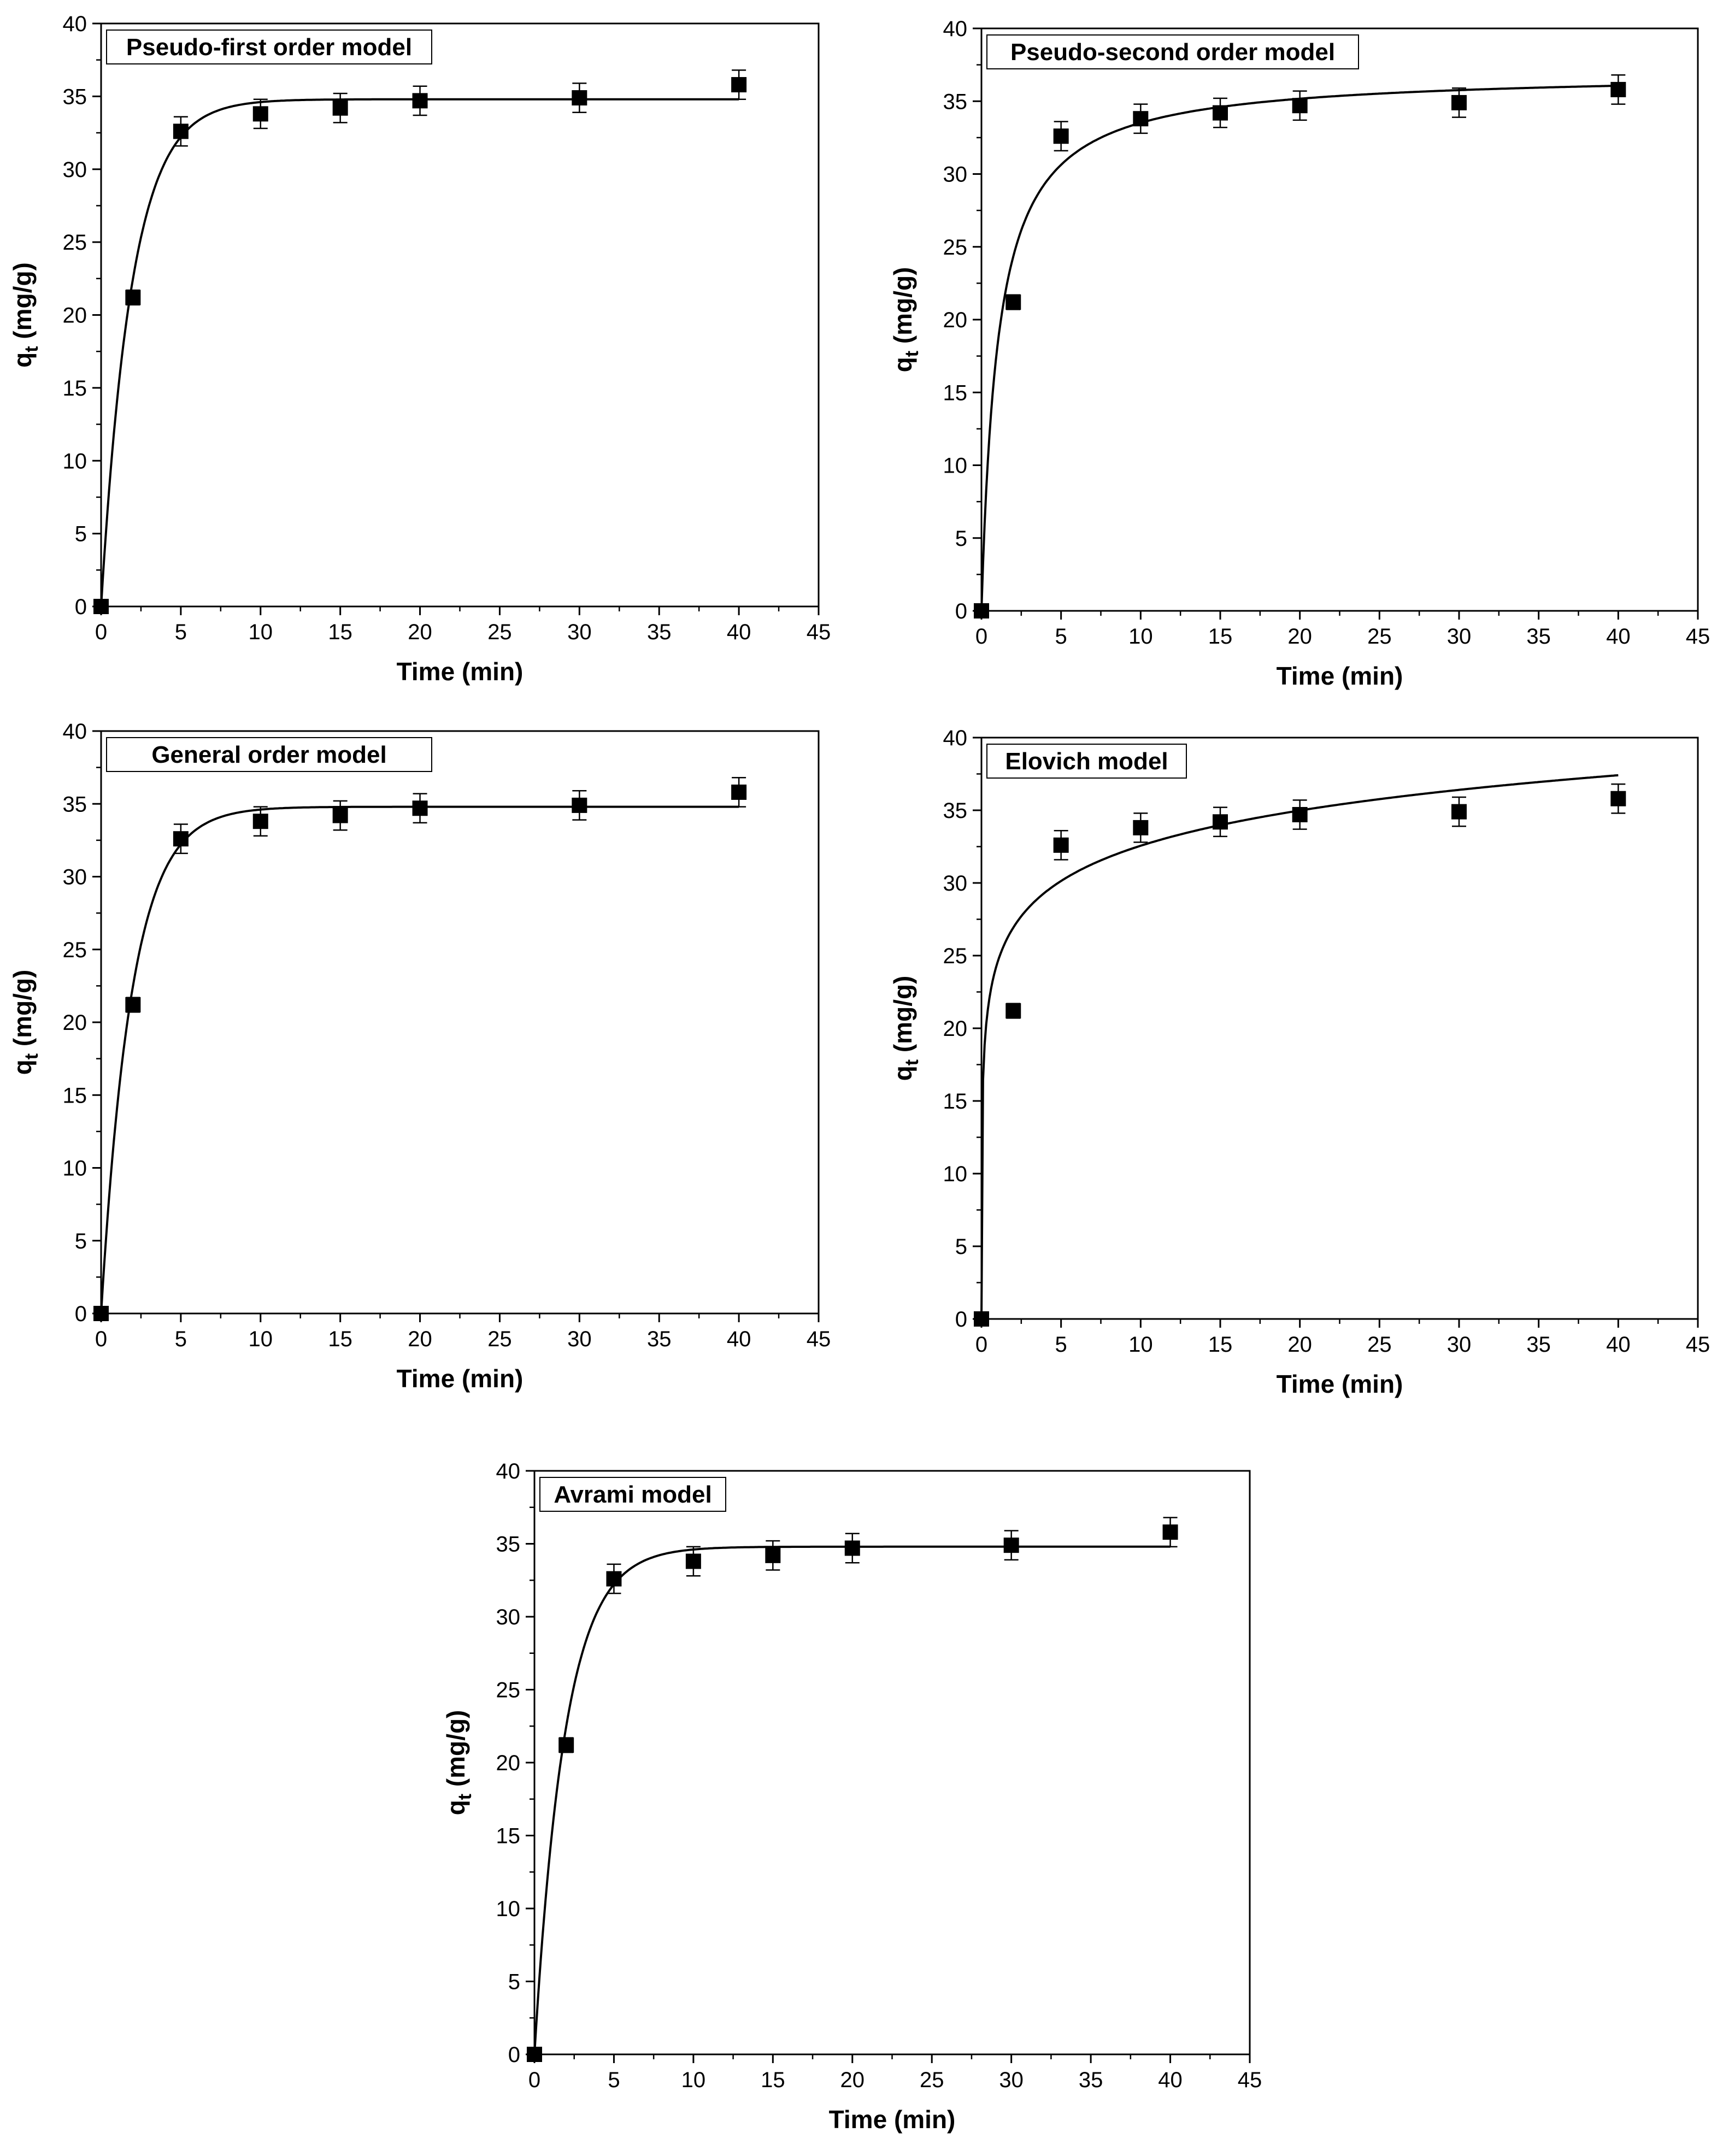  What do you see at coordinates (955, 956) in the screenshot?
I see `y-tick-label: 25` at bounding box center [955, 956].